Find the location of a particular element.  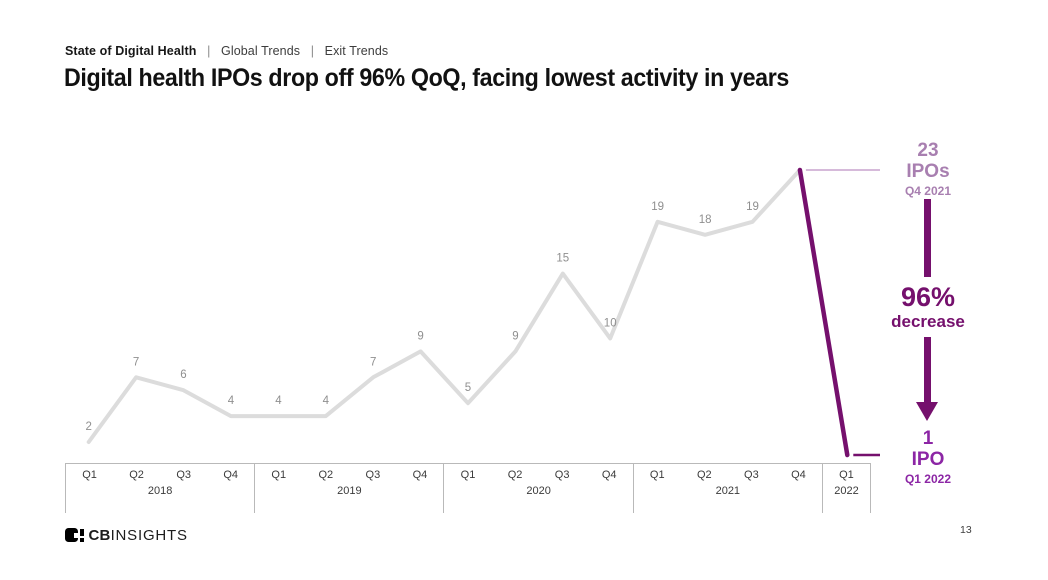

breadcrumb-item-exit-trends: Exit Trends is located at coordinates (356, 51).